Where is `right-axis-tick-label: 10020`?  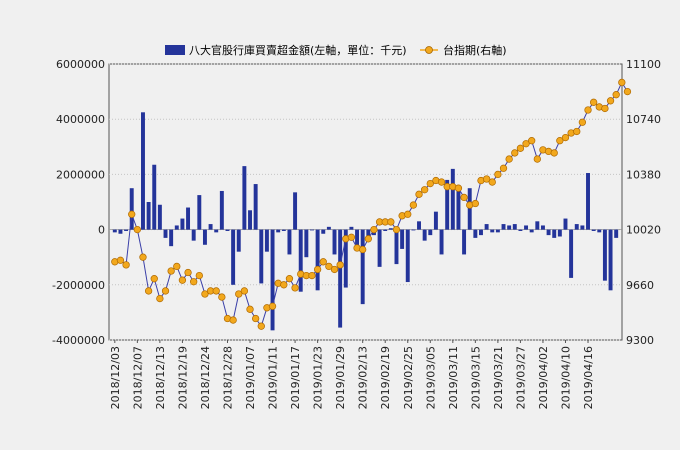
right-axis-tick-label: 10020 is located at coordinates (643, 230).